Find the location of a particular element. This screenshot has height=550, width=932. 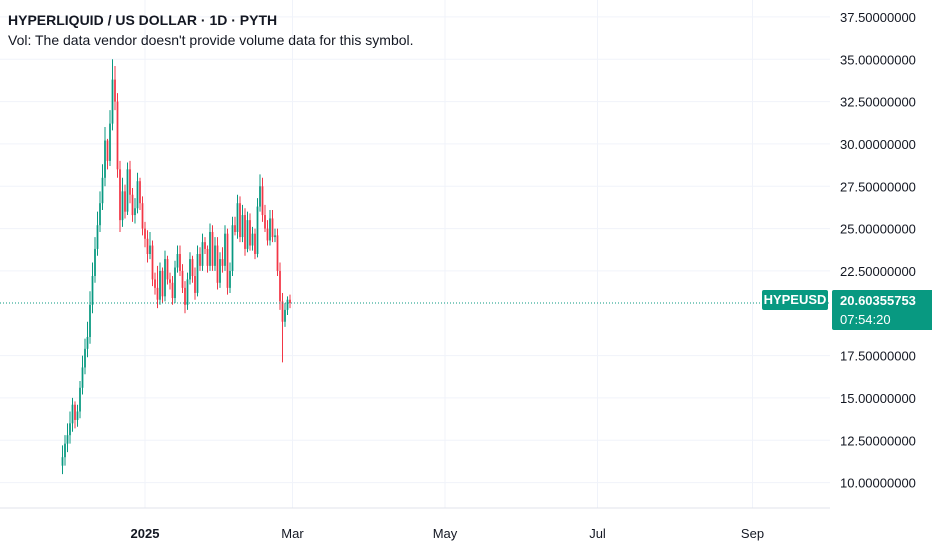

price-tick-label: 35.00000000 is located at coordinates (878, 59).